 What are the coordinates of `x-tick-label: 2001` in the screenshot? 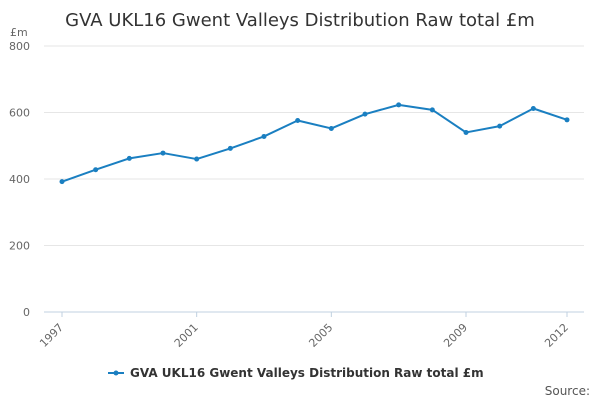 It's located at (186, 335).